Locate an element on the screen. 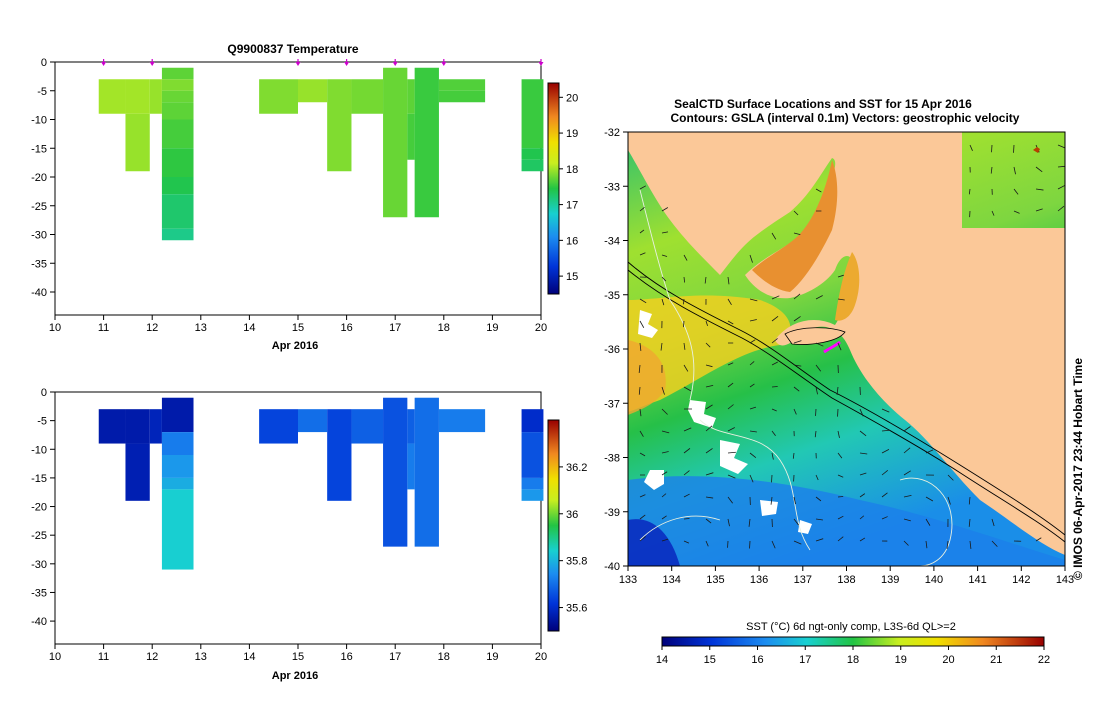 The width and height of the screenshot is (1099, 705). map-y-ticks: -32-33-34-35-36-37-38-39-40 is located at coordinates (616, 350).